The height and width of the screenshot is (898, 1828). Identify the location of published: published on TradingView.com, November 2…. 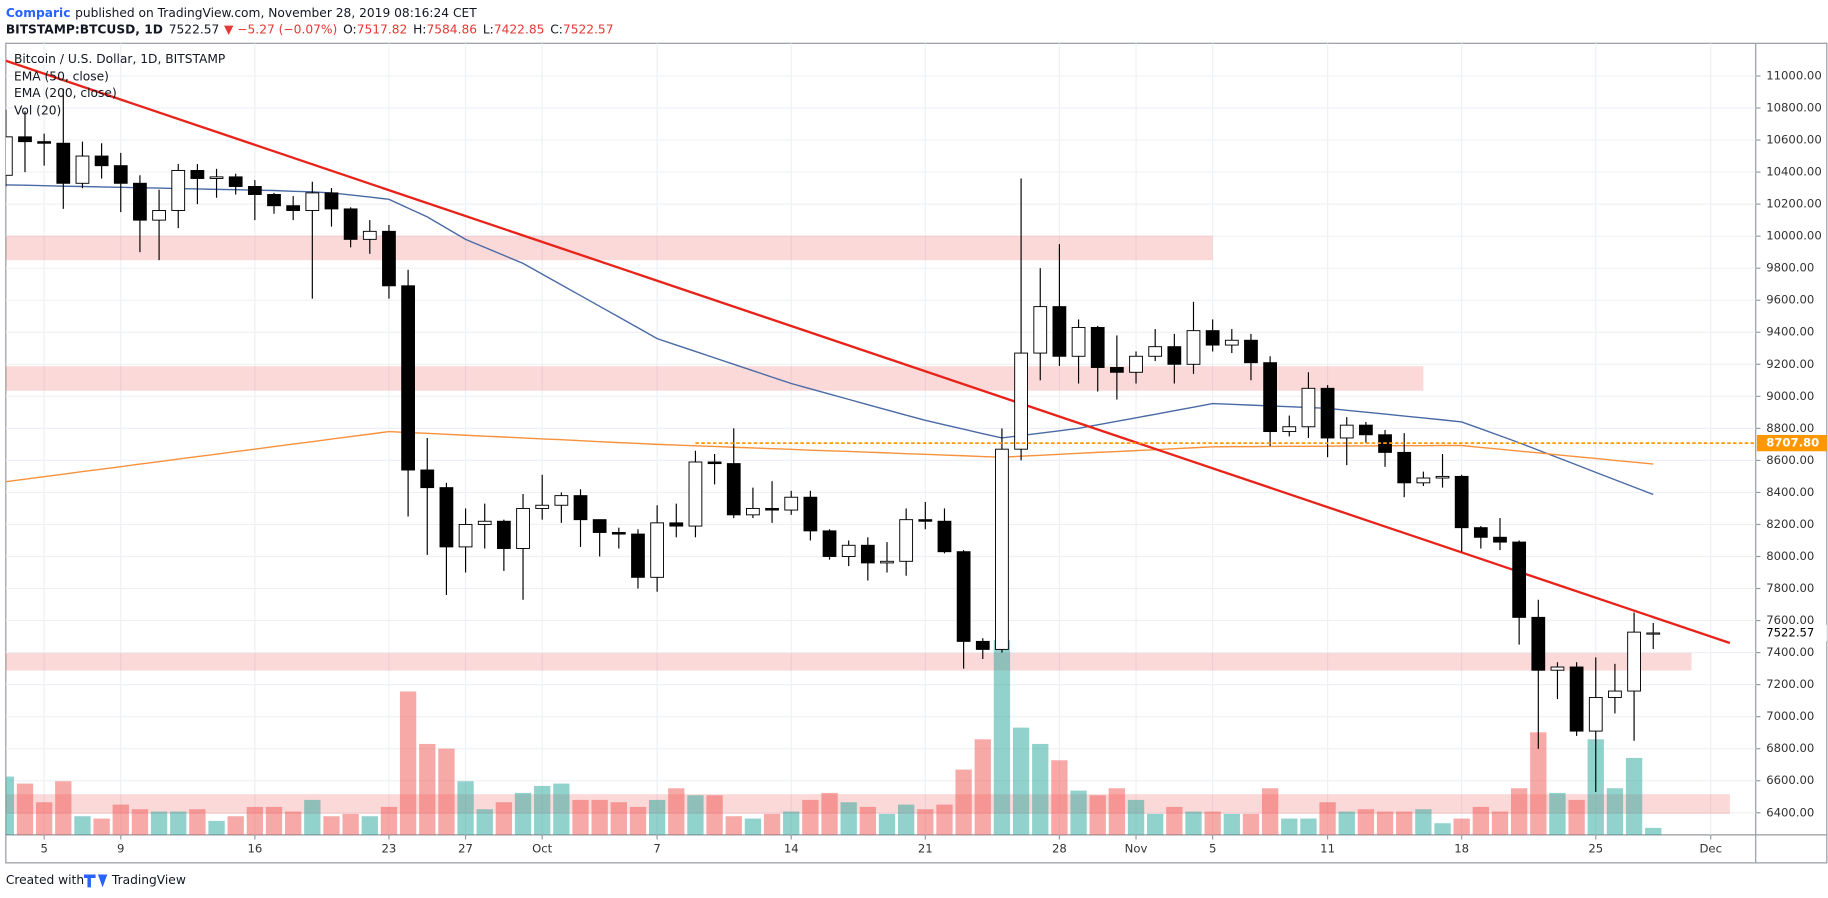
(276, 12).